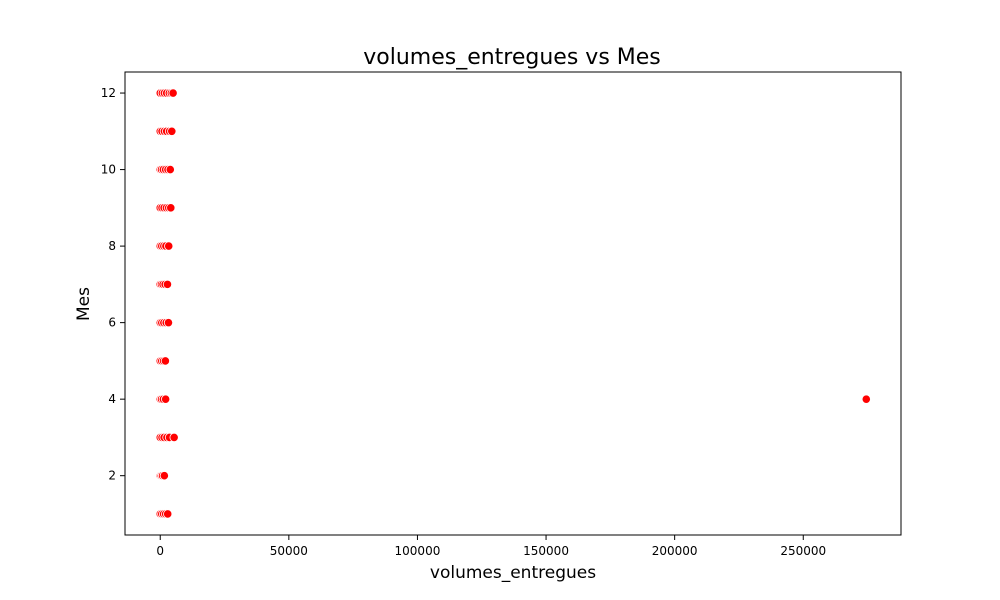 The width and height of the screenshot is (1000, 600). I want to click on y-tick-label: 10, so click(108, 170).